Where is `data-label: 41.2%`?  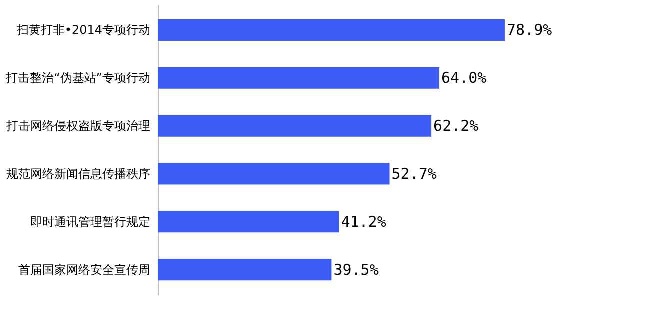 data-label: 41.2% is located at coordinates (363, 221).